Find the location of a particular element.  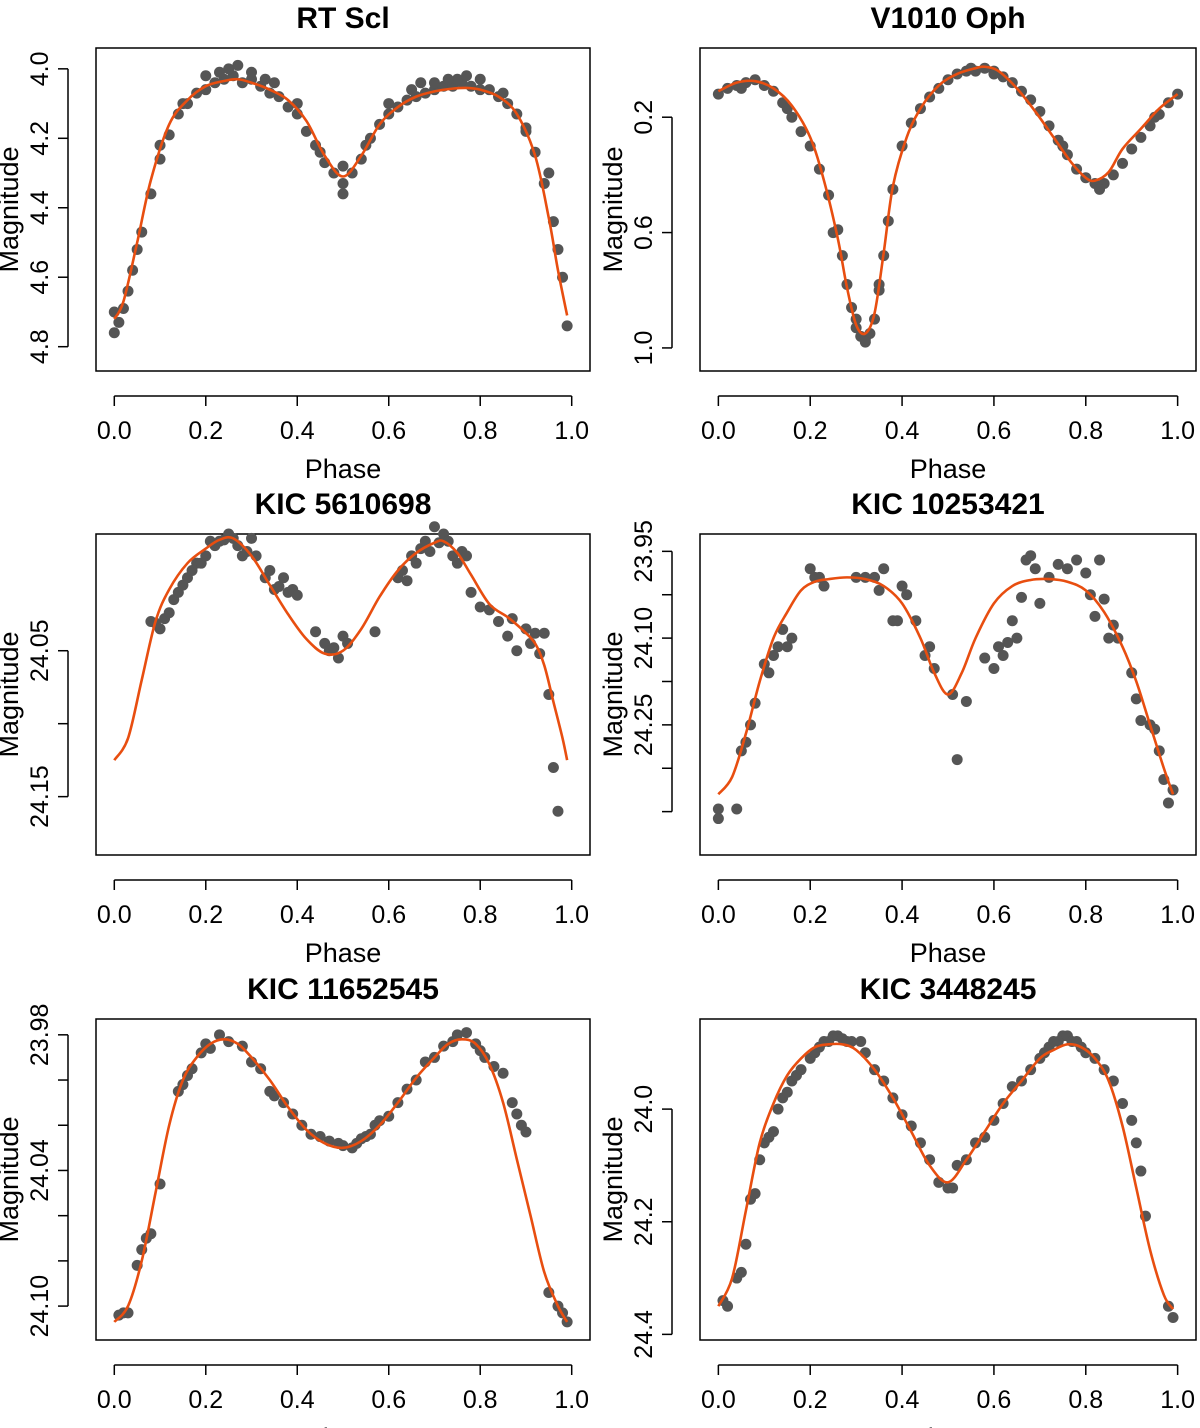

panel-title: V1010 Oph is located at coordinates (947, 18).